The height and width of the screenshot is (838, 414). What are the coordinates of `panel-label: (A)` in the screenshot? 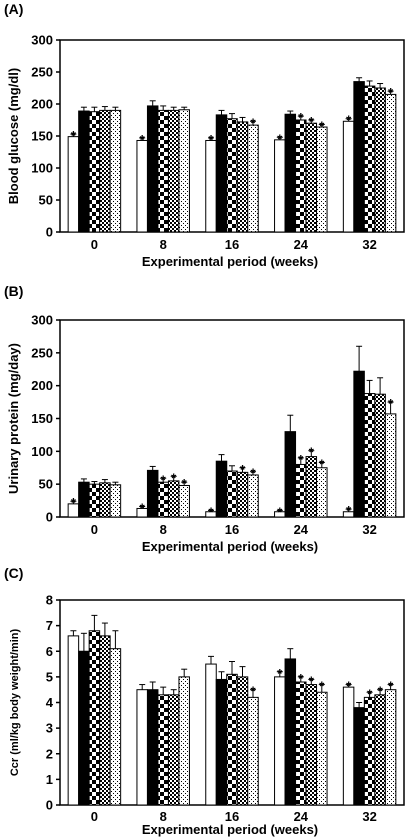 It's located at (13, 9).